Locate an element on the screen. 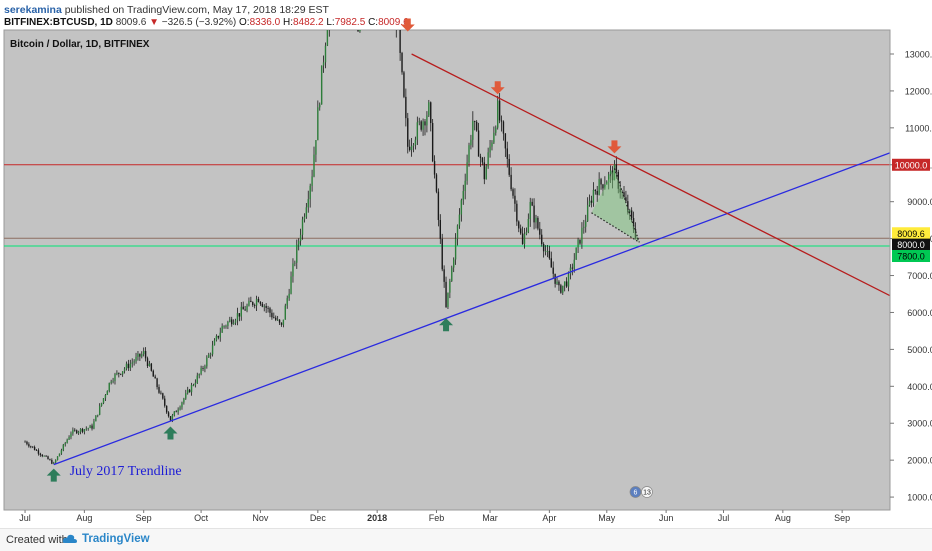  price-label-bg is located at coordinates (911, 164).